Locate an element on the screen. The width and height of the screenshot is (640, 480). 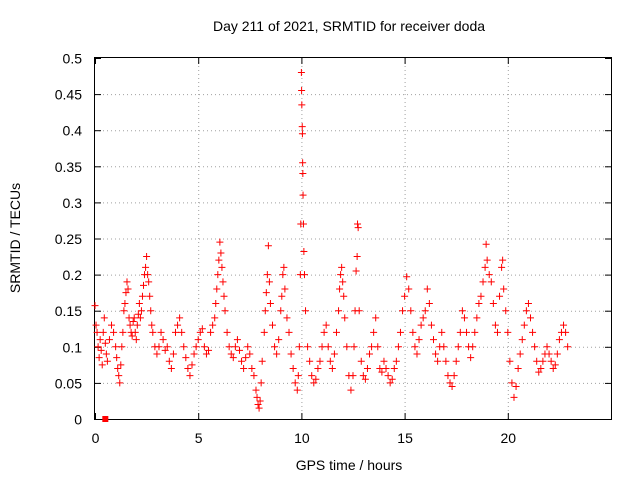
x-tick-label: 0 is located at coordinates (96, 438).